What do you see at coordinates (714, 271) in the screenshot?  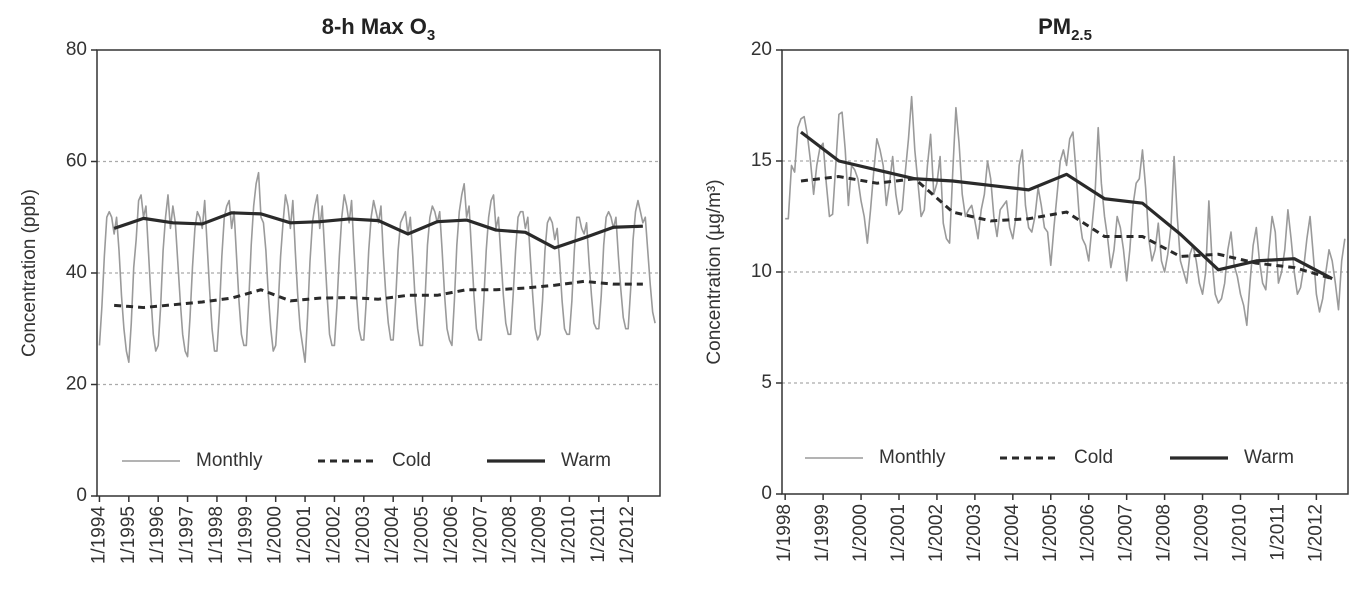 I see `y-axis-label: Concentration (µg/m³)` at bounding box center [714, 271].